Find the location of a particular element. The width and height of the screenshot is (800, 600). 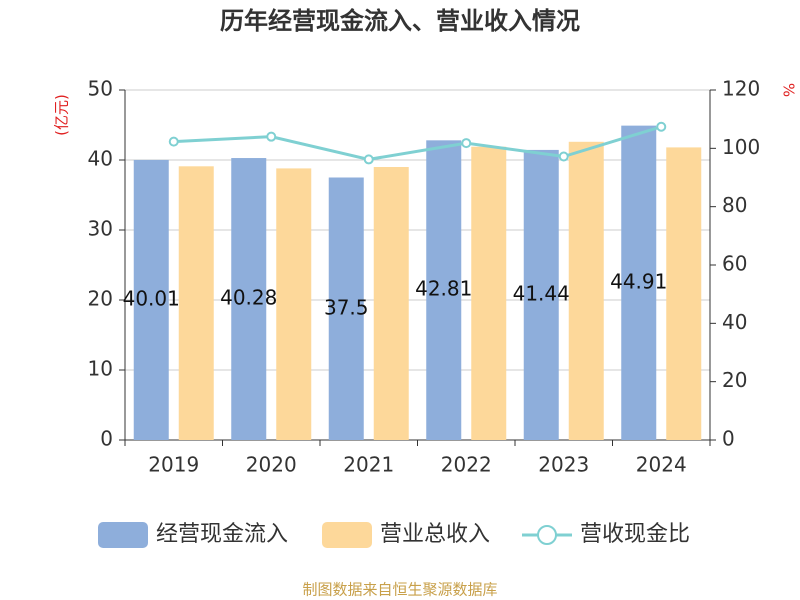

y-tick-label: 0 is located at coordinates (106, 439).